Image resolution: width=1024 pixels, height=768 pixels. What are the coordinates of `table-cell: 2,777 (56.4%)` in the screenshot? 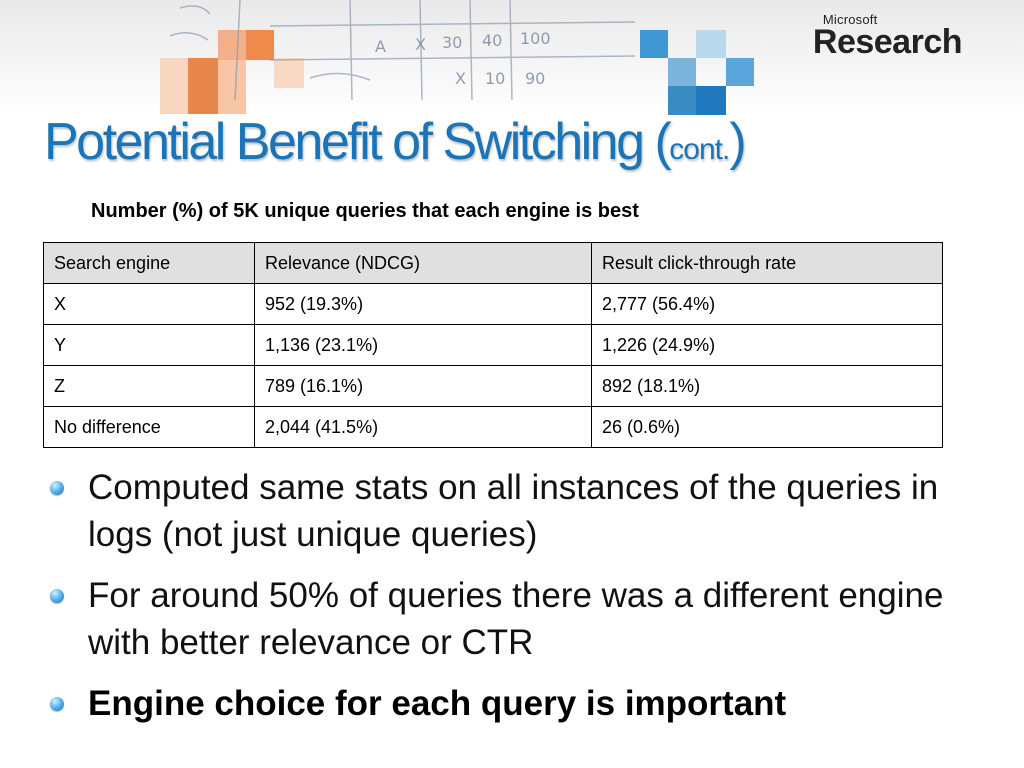 It's located at (767, 304).